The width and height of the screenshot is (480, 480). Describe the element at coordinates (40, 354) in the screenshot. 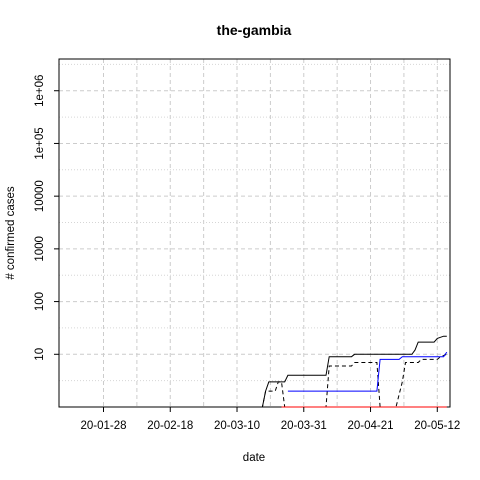

I see `y-tick-label: 10` at that location.